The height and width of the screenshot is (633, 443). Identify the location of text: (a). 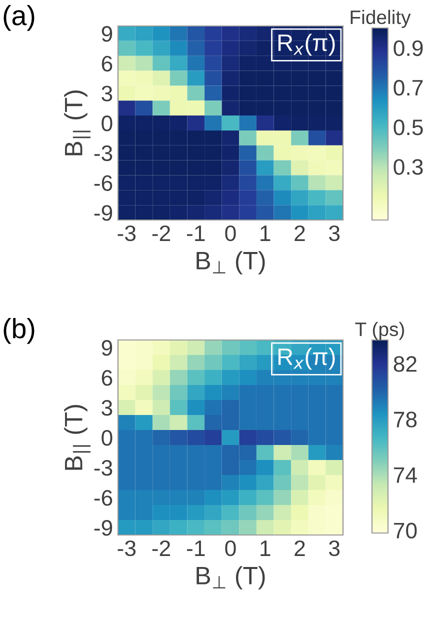
(19, 18).